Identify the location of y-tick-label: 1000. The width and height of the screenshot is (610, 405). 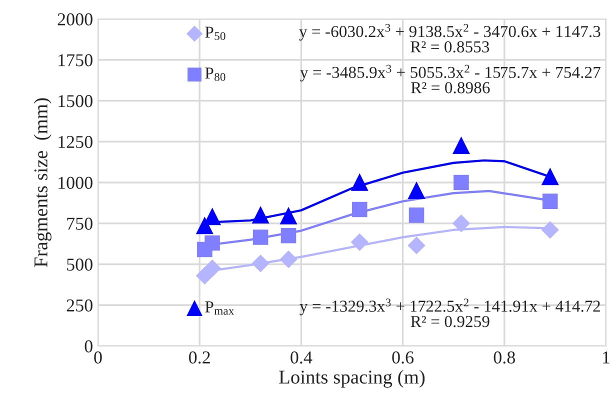
(75, 182).